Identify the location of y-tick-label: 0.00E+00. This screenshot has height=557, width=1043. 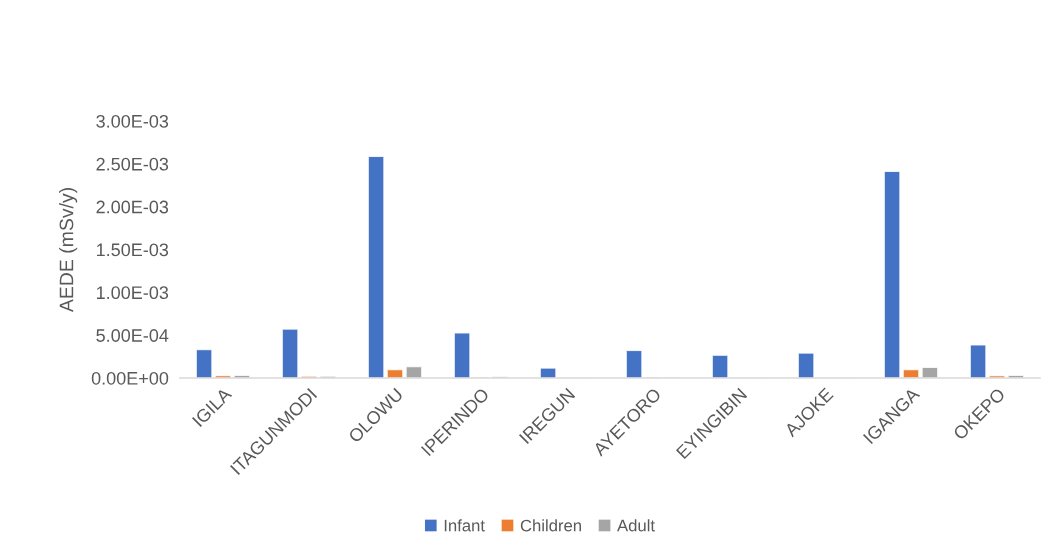
(130, 378).